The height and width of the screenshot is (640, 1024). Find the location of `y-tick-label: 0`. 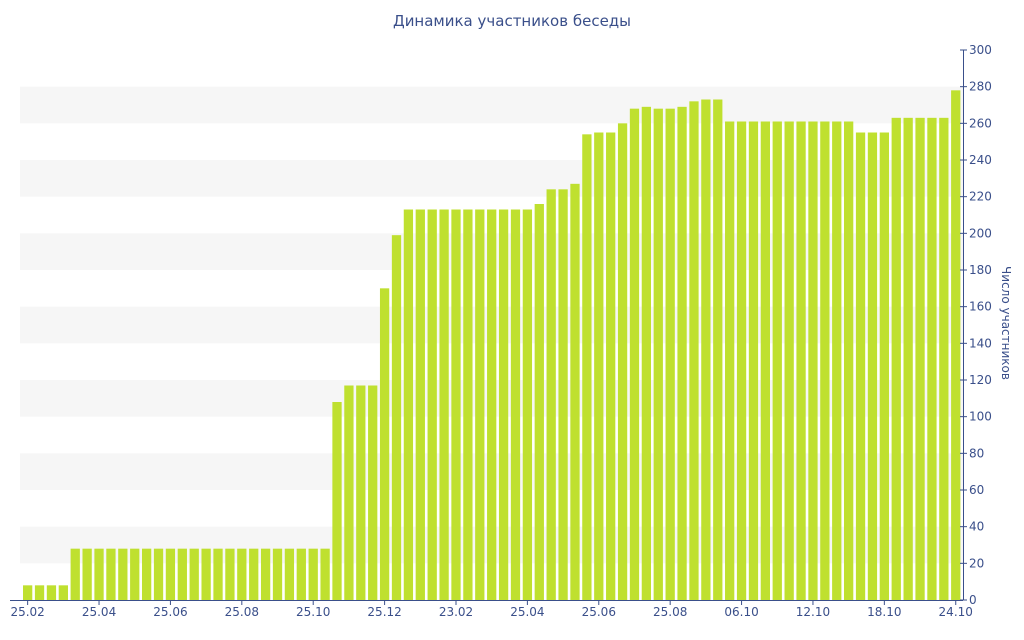

y-tick-label: 0 is located at coordinates (973, 600).